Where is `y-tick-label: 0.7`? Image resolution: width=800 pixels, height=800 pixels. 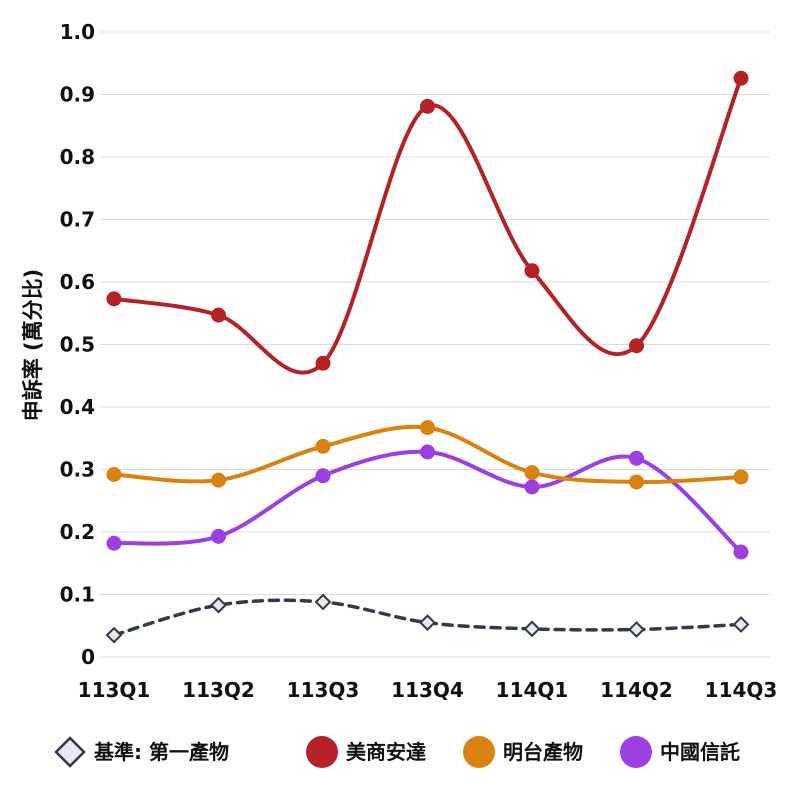 y-tick-label: 0.7 is located at coordinates (77, 220).